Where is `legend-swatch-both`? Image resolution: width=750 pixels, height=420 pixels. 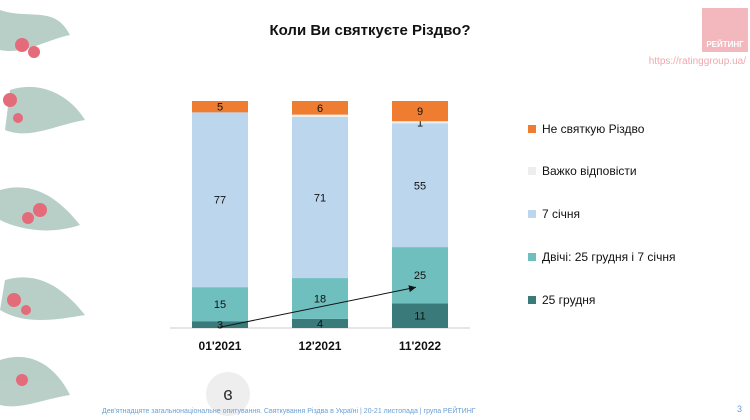
legend-swatch-both is located at coordinates (532, 257).